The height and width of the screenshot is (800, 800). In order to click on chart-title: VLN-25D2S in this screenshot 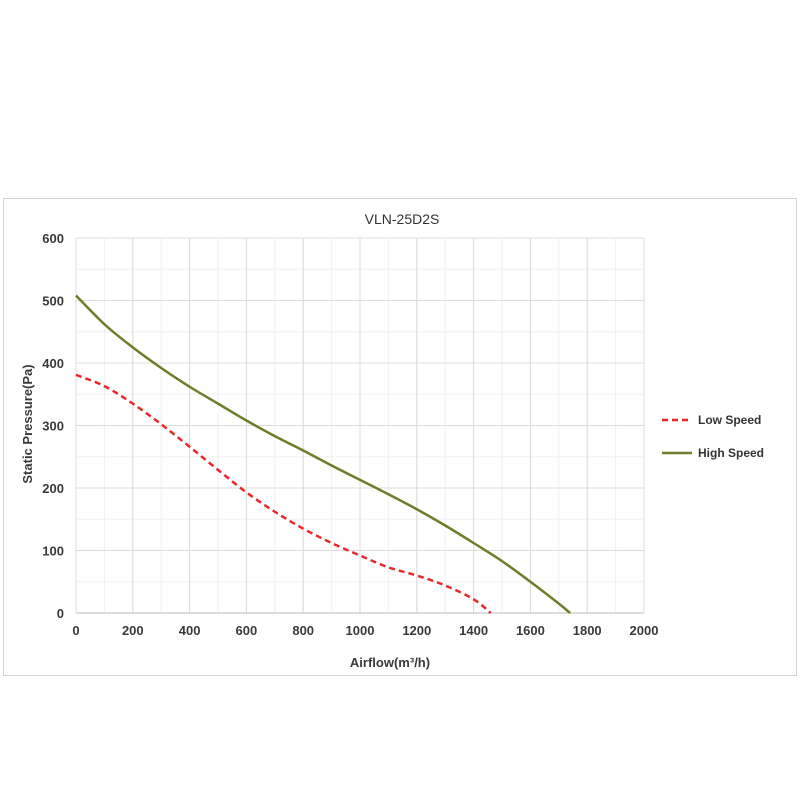, I will do `click(402, 219)`.